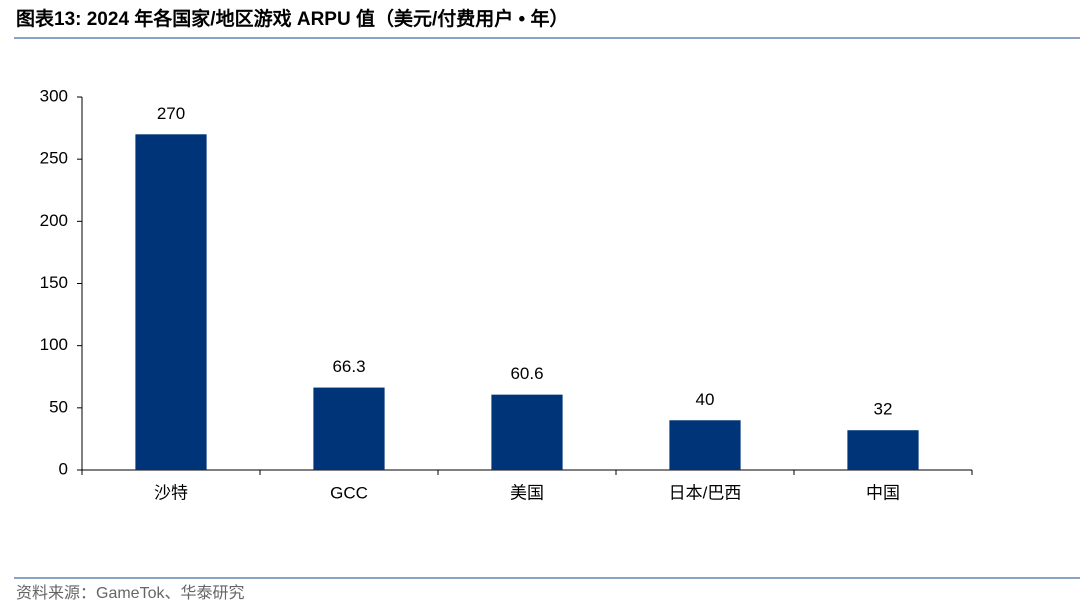  I want to click on value-label: 66.3, so click(348, 366).